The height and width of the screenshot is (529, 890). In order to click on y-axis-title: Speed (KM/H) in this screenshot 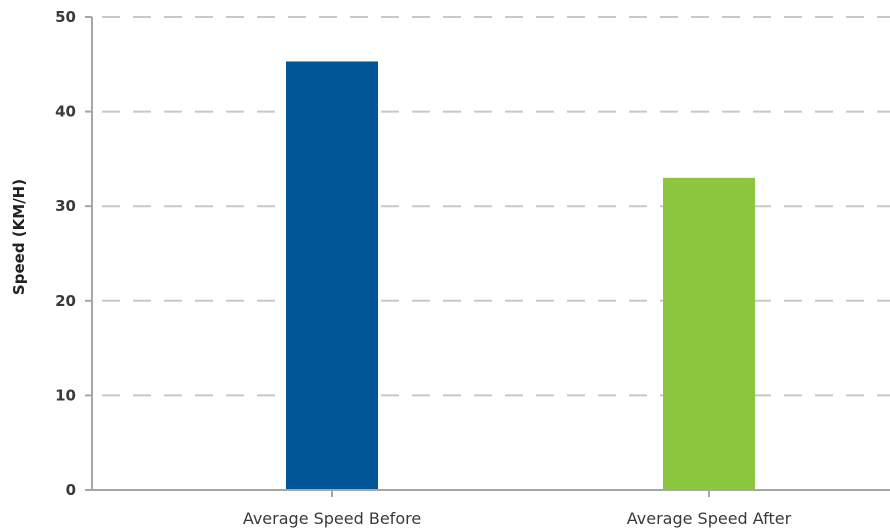, I will do `click(19, 237)`.